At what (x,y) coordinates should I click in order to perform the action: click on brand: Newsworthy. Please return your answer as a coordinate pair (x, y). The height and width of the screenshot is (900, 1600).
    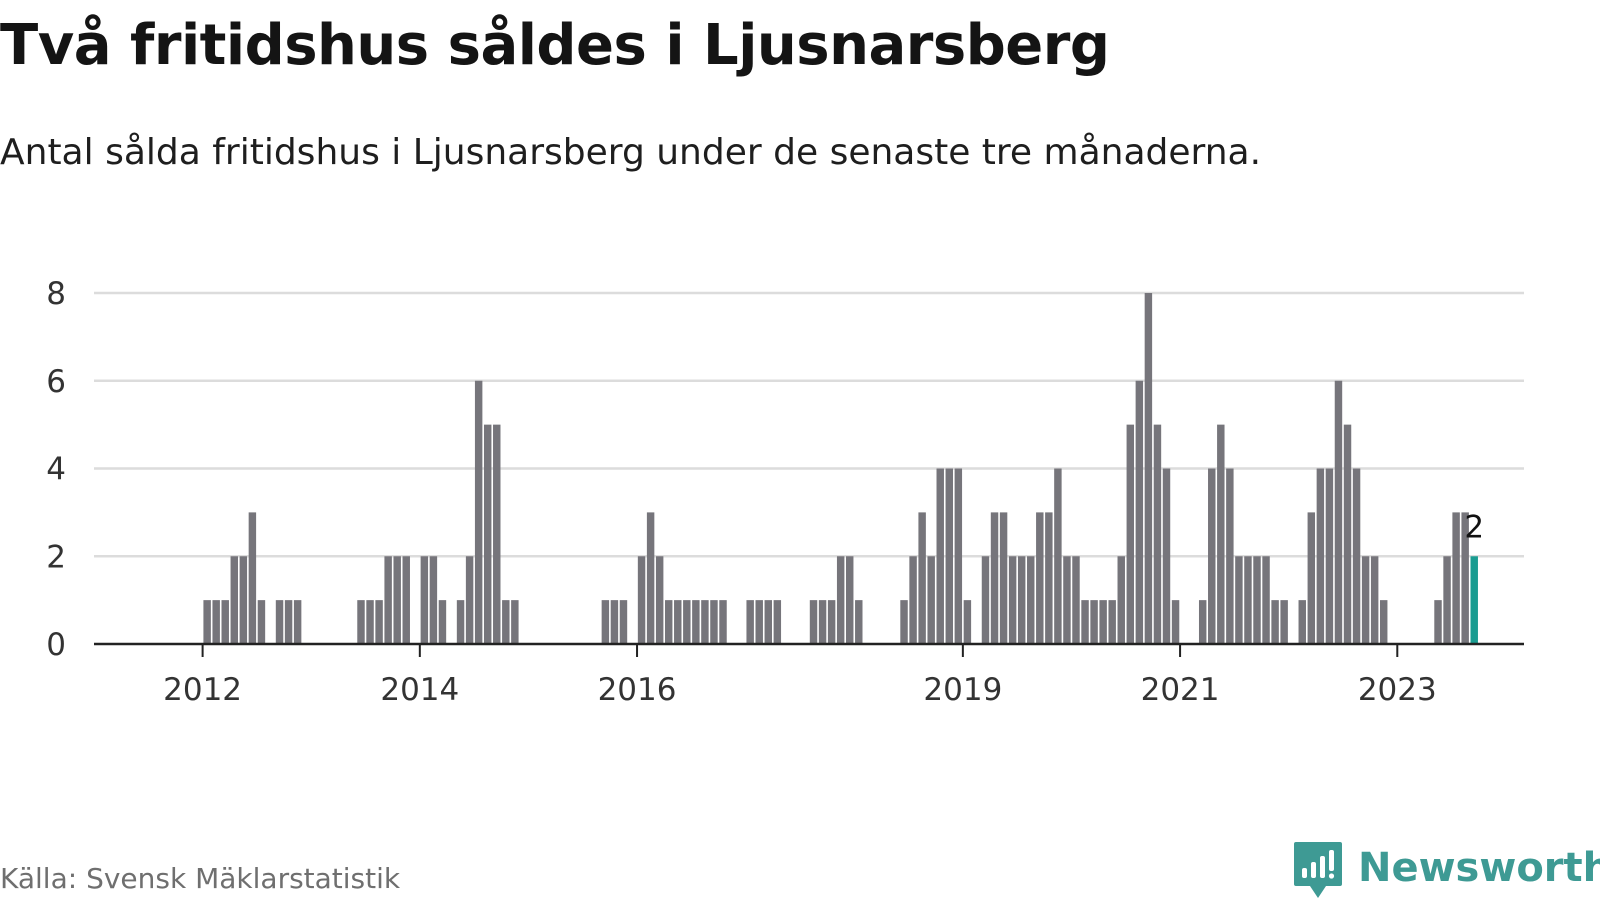
    Looking at the image, I should click on (1446, 870).